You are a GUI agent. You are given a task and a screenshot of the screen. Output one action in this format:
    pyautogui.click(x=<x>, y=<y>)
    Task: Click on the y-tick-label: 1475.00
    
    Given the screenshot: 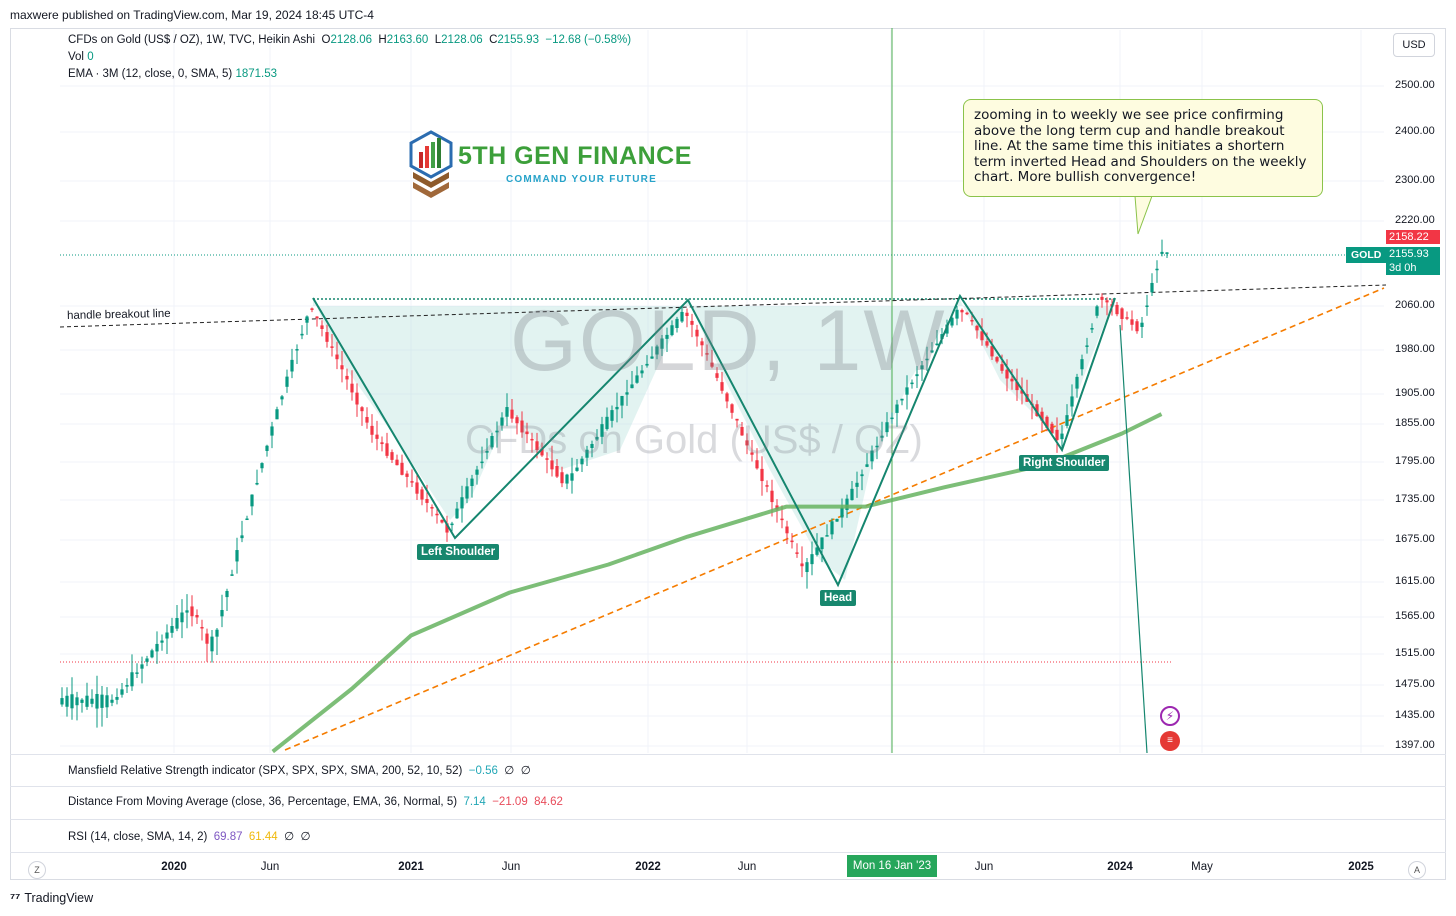 What is the action you would take?
    pyautogui.click(x=1415, y=684)
    